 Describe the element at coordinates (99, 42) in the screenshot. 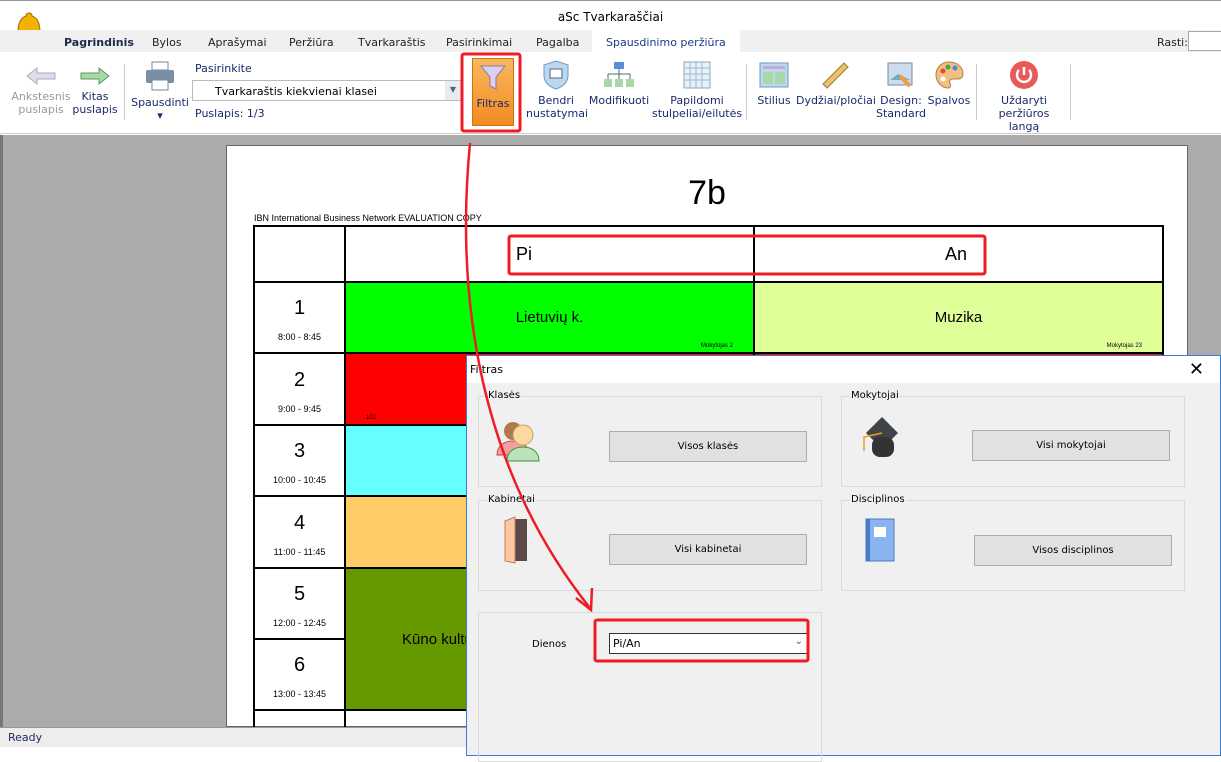

I see `tab-pagrindinis: Pagrindinis` at that location.